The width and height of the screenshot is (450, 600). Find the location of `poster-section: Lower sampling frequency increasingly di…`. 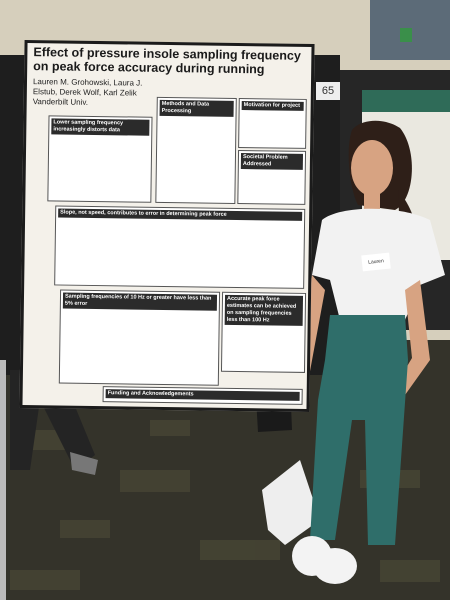

poster-section: Lower sampling frequency increasingly di… is located at coordinates (100, 159).